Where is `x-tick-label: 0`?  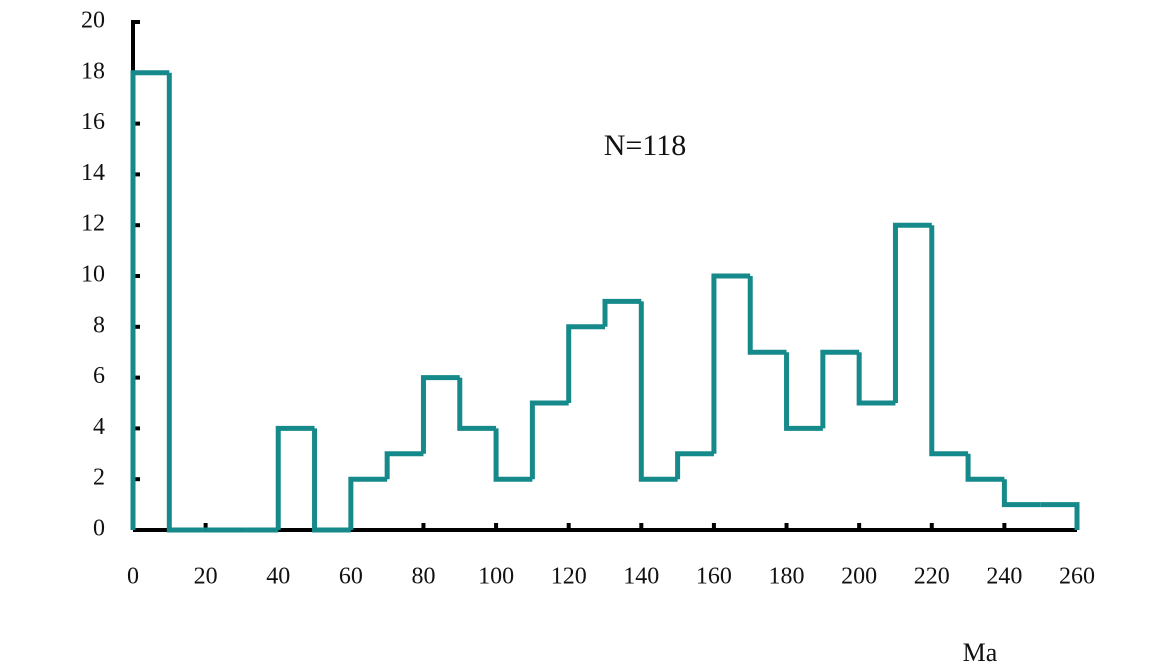 x-tick-label: 0 is located at coordinates (133, 577).